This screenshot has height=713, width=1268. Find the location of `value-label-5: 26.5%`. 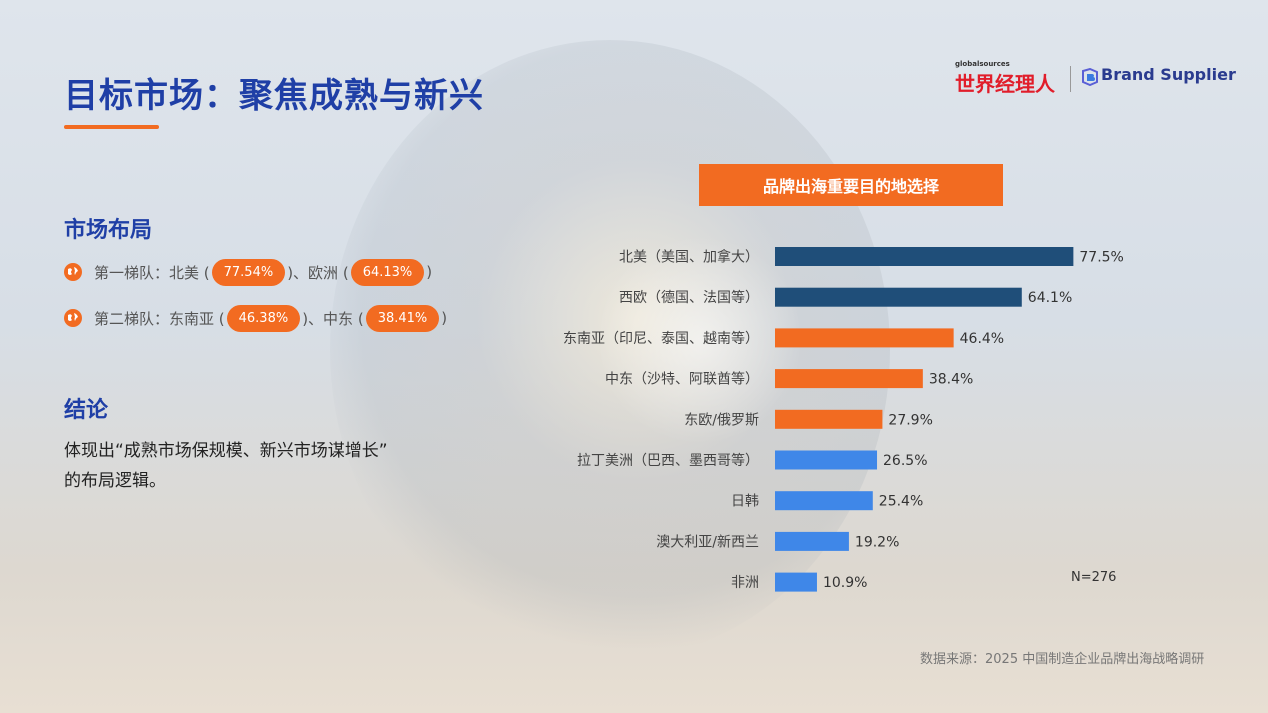

value-label-5: 26.5% is located at coordinates (905, 461).